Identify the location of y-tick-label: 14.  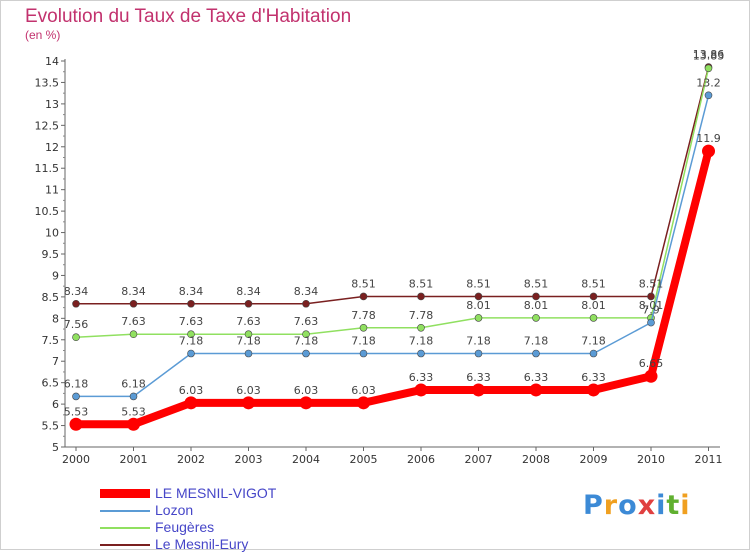
(52, 61).